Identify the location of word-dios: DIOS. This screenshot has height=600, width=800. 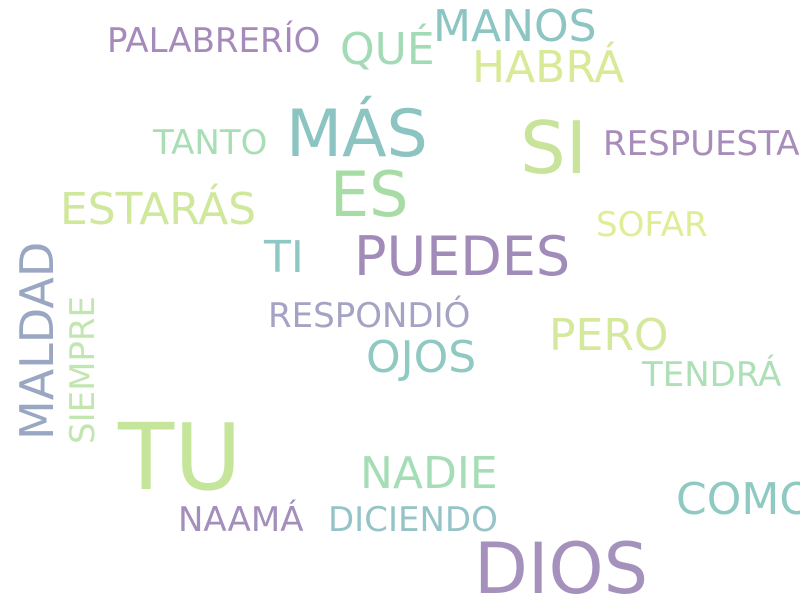
(561, 564).